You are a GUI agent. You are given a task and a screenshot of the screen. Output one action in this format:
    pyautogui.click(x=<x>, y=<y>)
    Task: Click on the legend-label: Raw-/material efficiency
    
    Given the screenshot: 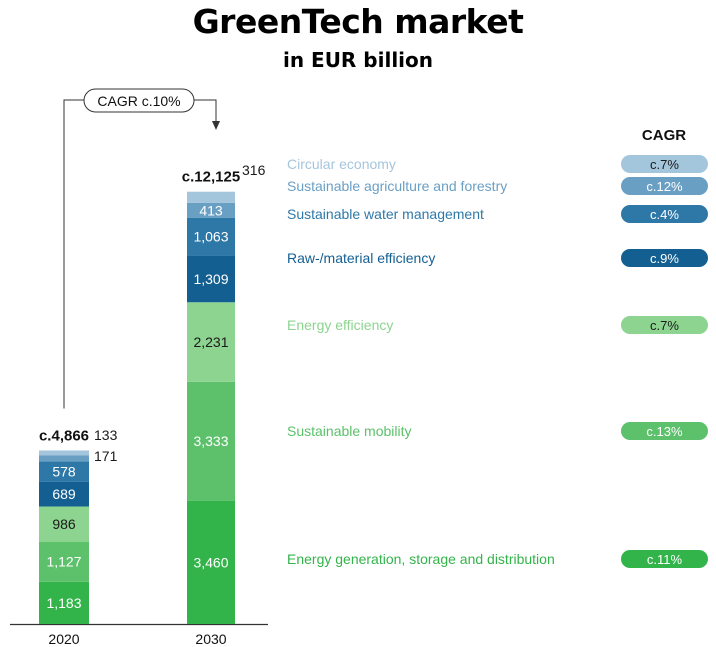 What is the action you would take?
    pyautogui.click(x=361, y=258)
    